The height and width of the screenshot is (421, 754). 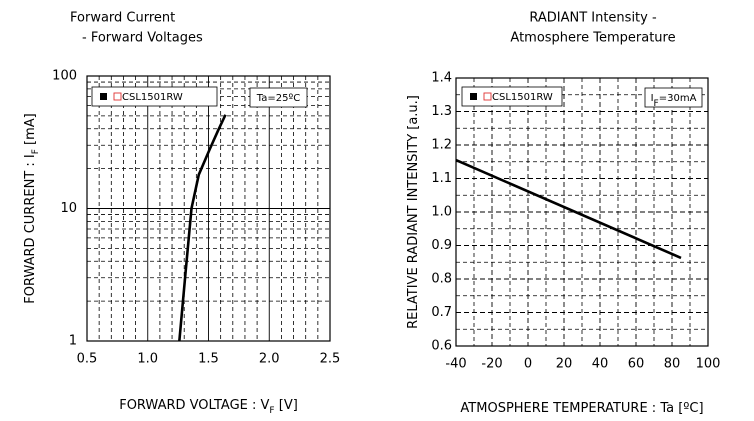 I want to click on x-tick-label: 80, so click(x=672, y=364).